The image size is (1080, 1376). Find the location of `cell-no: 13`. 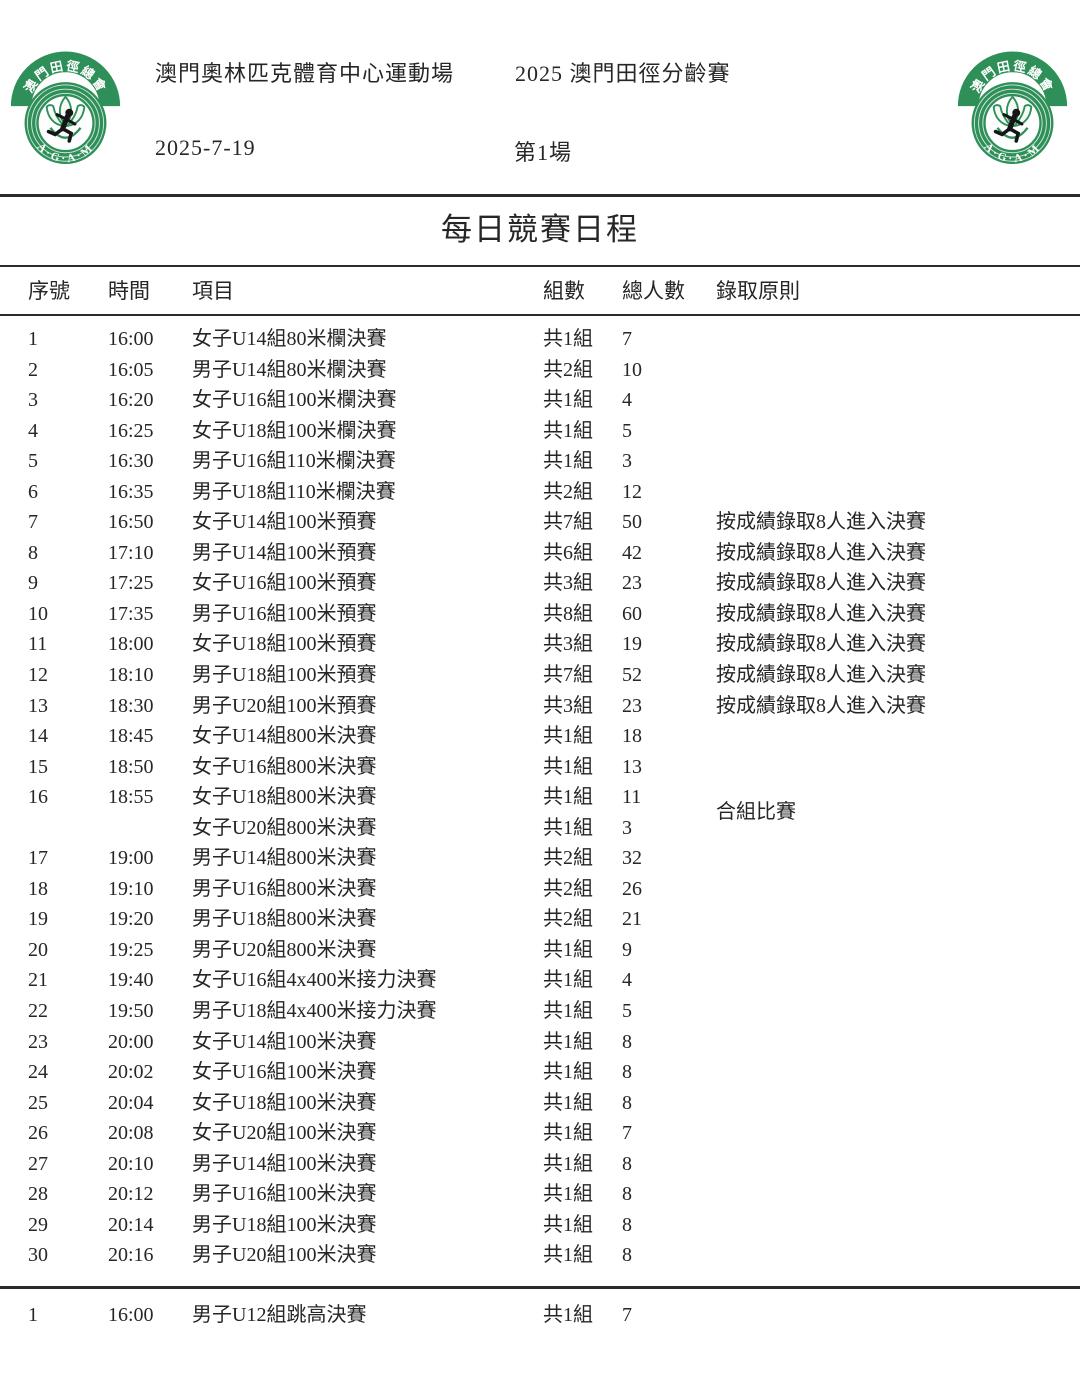

cell-no: 13 is located at coordinates (38, 705).